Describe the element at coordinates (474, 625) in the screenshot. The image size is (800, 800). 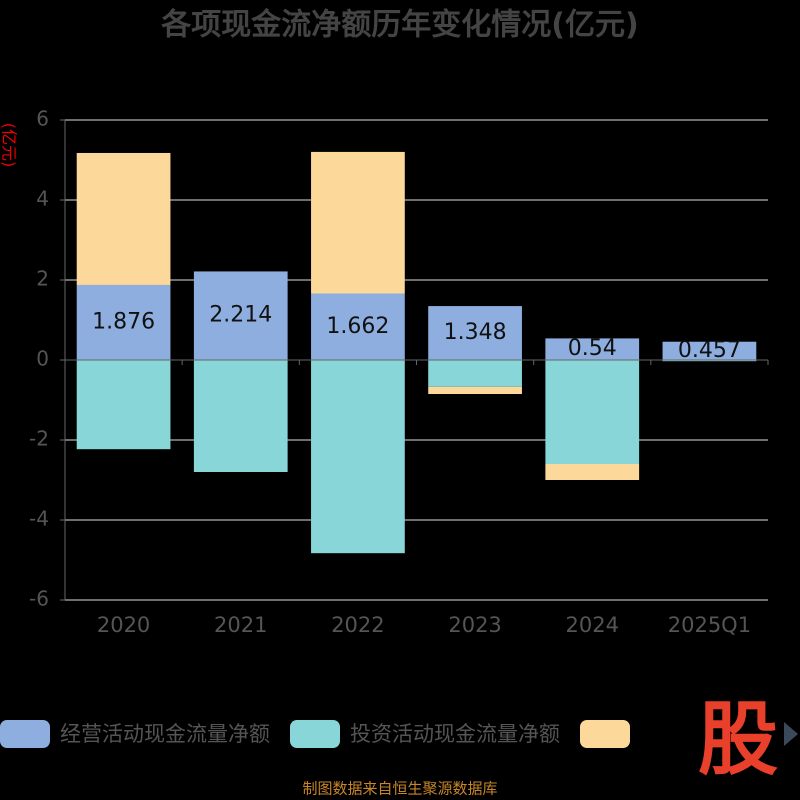
I see `x-tick-label: 2023` at that location.